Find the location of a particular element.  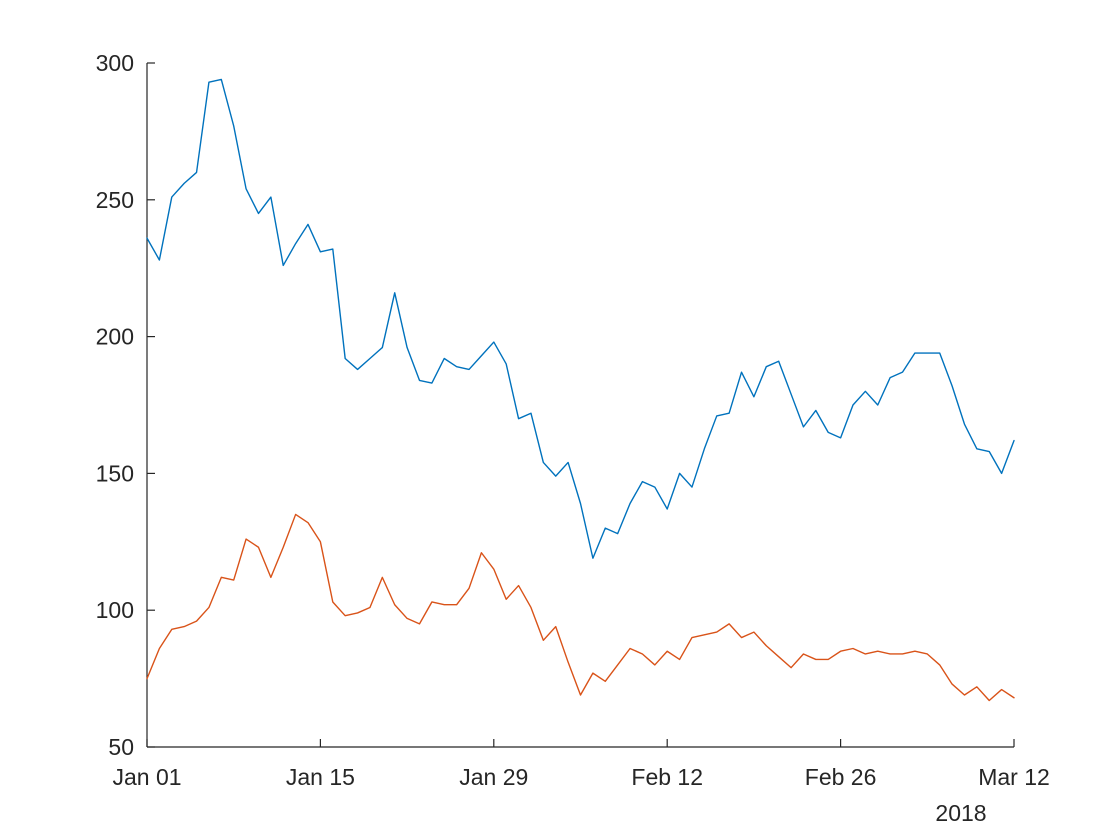

x-tick-label: Jan 29 is located at coordinates (493, 777).